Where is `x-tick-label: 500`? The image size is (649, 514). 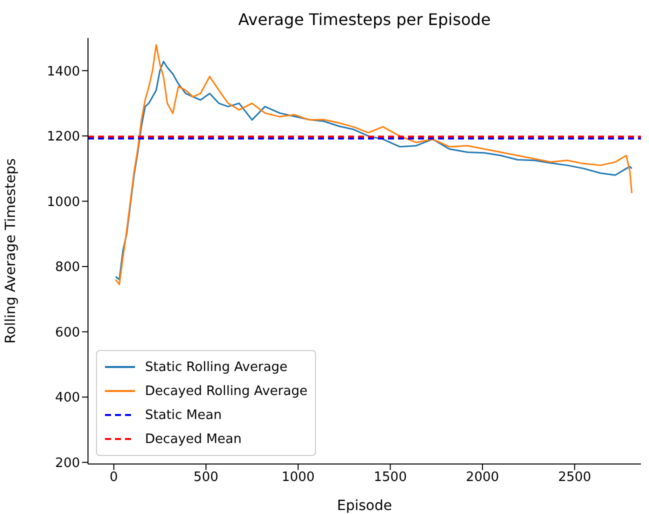
x-tick-label: 500 is located at coordinates (206, 478).